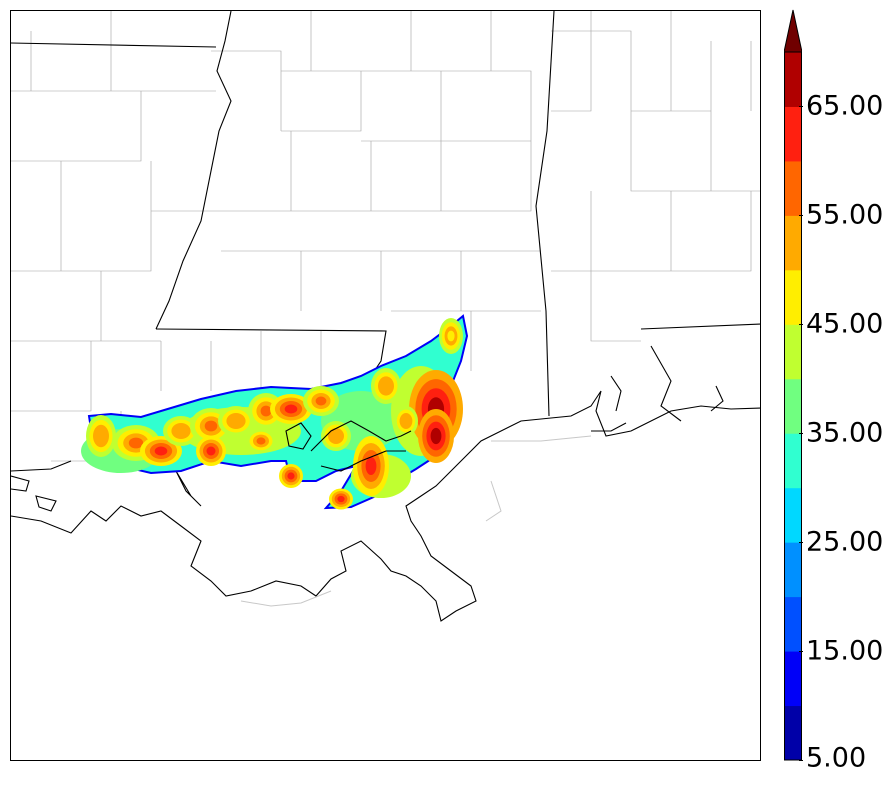 This screenshot has width=894, height=785. I want to click on colorbar-tick-label: 65.00, so click(845, 106).